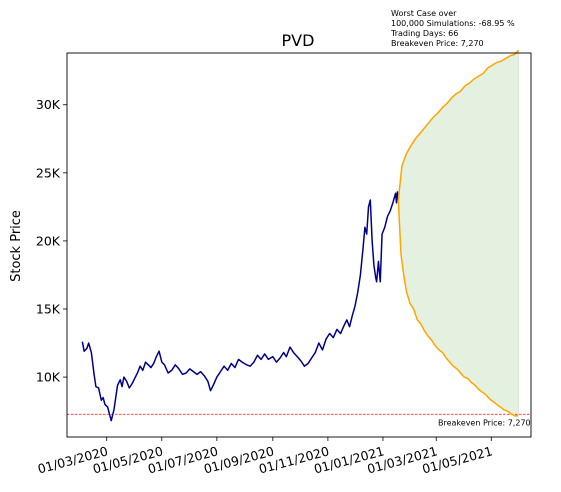 The height and width of the screenshot is (492, 561). What do you see at coordinates (458, 308) in the screenshot?
I see `forecast-lower-line` at bounding box center [458, 308].